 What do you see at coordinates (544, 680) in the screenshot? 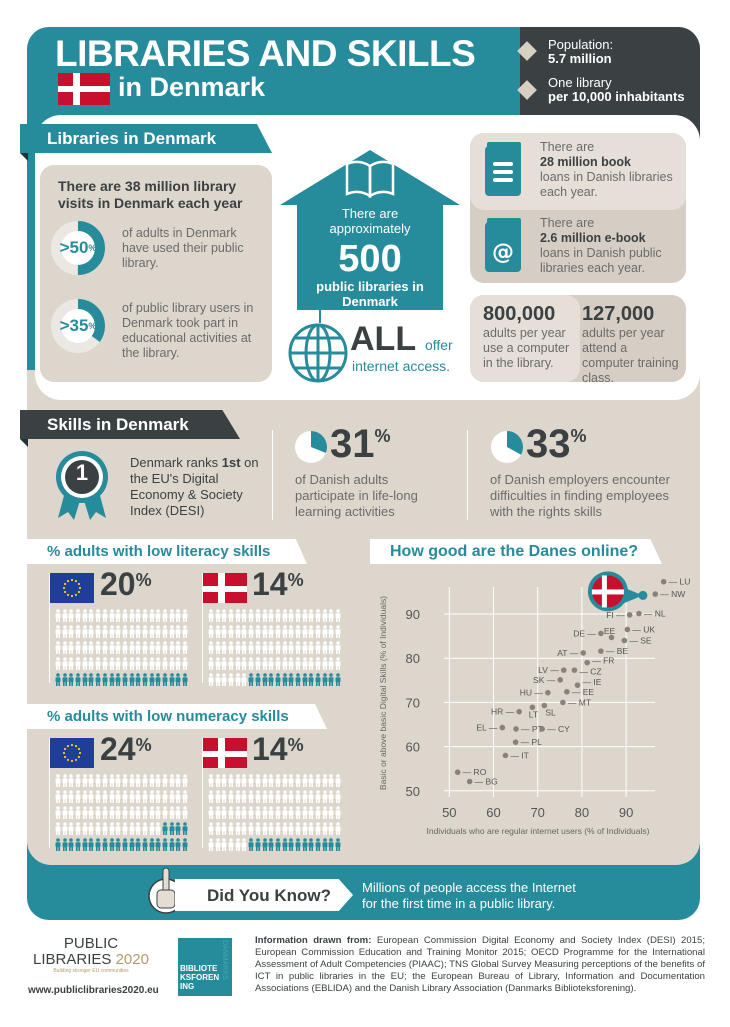
I see `data-label: SK —` at bounding box center [544, 680].